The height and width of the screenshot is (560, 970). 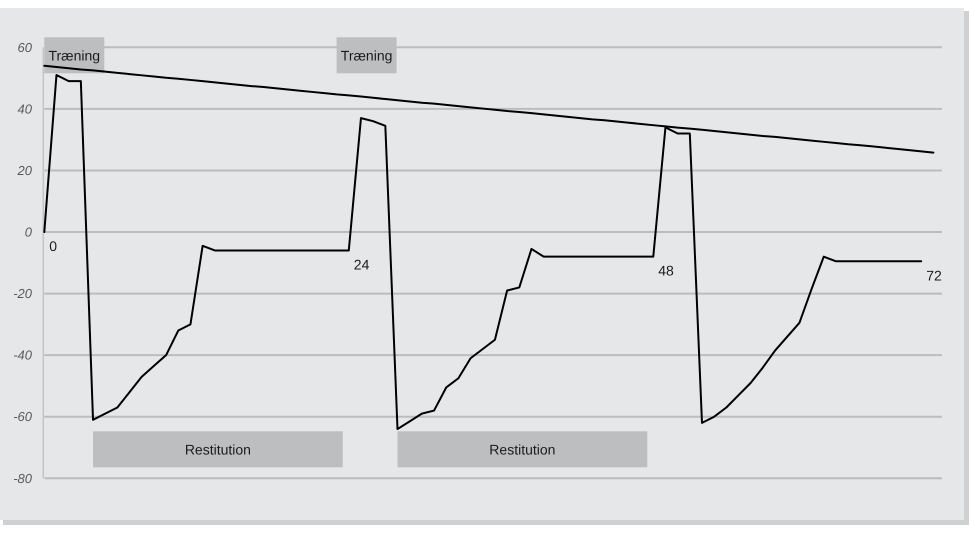 I want to click on annotation: 72, so click(x=934, y=275).